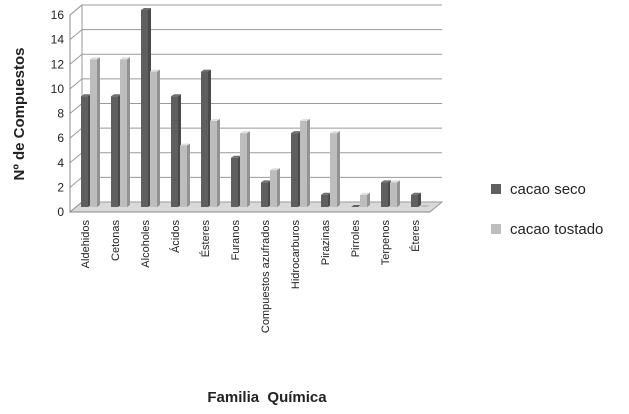  I want to click on legend-label-cacao-tostado: cacao tostado, so click(556, 229).